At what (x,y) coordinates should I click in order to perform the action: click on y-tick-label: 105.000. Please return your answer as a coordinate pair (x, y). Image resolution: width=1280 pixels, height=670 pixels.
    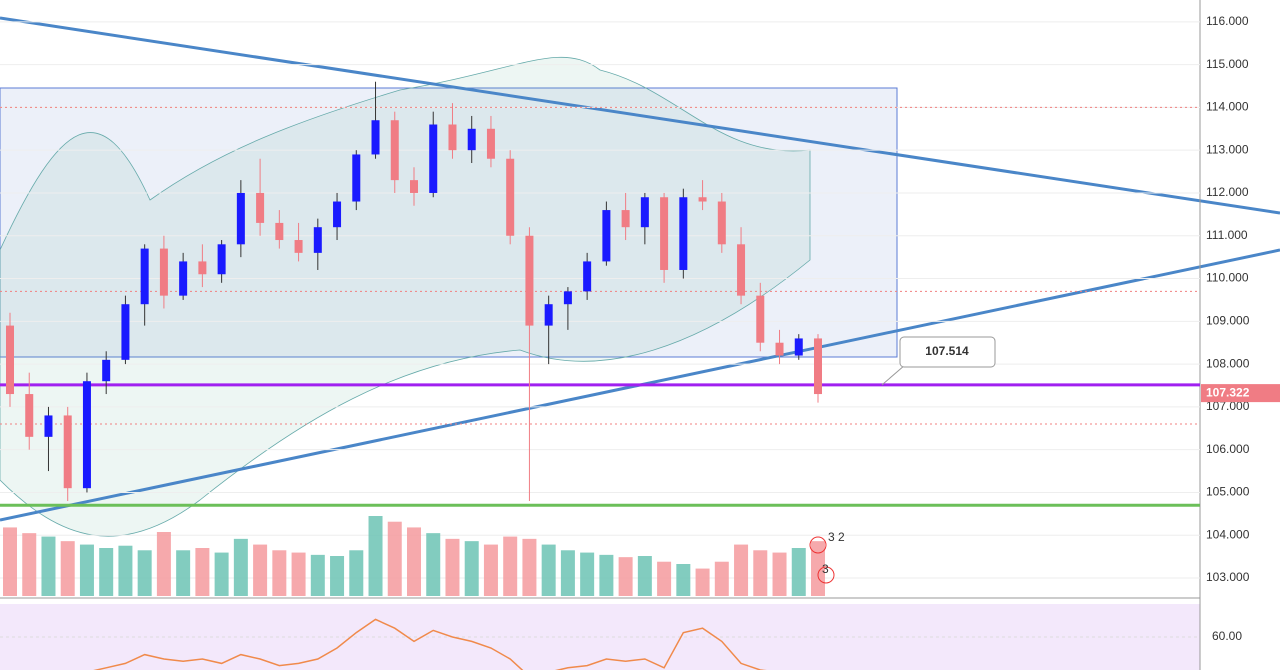
    Looking at the image, I should click on (1228, 492).